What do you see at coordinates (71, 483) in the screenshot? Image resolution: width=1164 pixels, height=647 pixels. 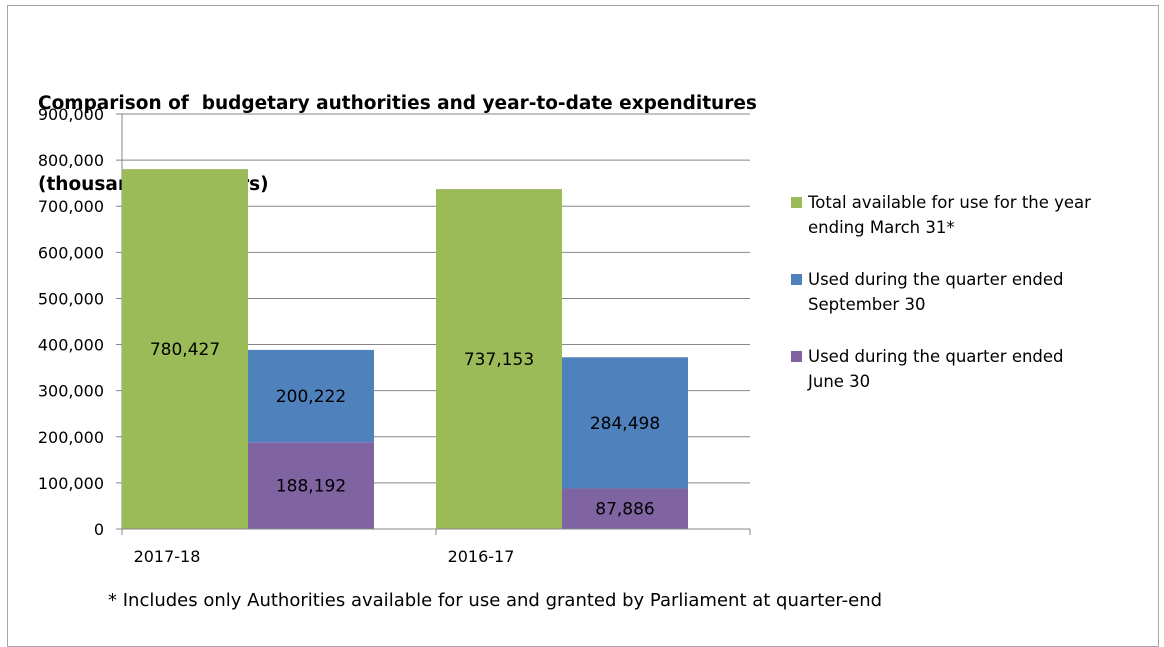 I see `y-tick-label: 100,000` at bounding box center [71, 483].